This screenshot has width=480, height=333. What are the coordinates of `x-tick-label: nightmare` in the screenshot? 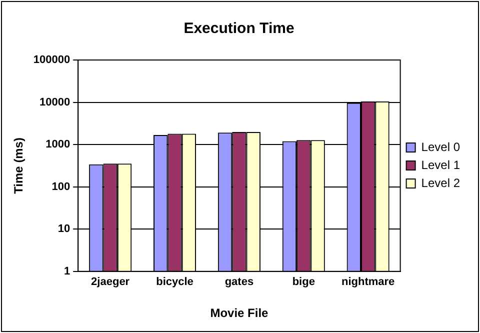 It's located at (368, 282).